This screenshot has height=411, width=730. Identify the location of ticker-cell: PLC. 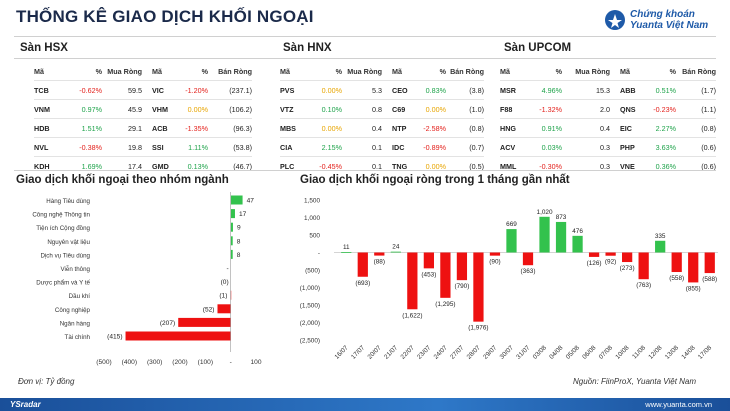
(295, 165).